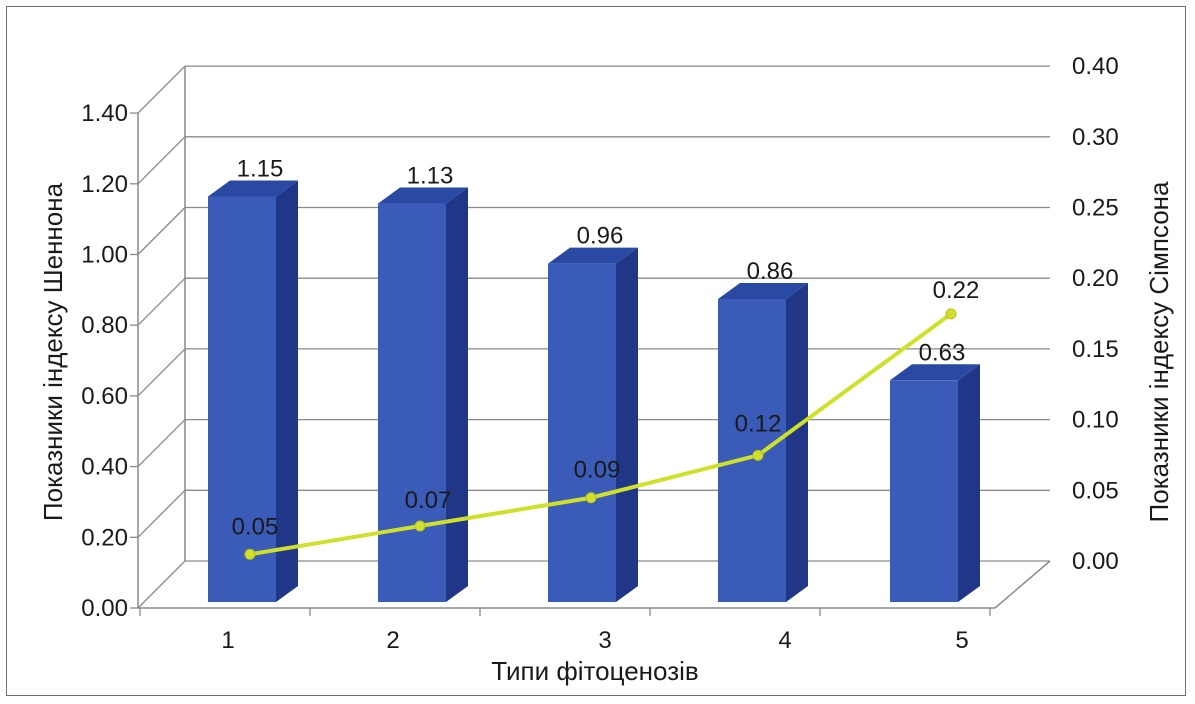 The width and height of the screenshot is (1195, 704). What do you see at coordinates (392, 640) in the screenshot?
I see `x-tick-label: 2` at bounding box center [392, 640].